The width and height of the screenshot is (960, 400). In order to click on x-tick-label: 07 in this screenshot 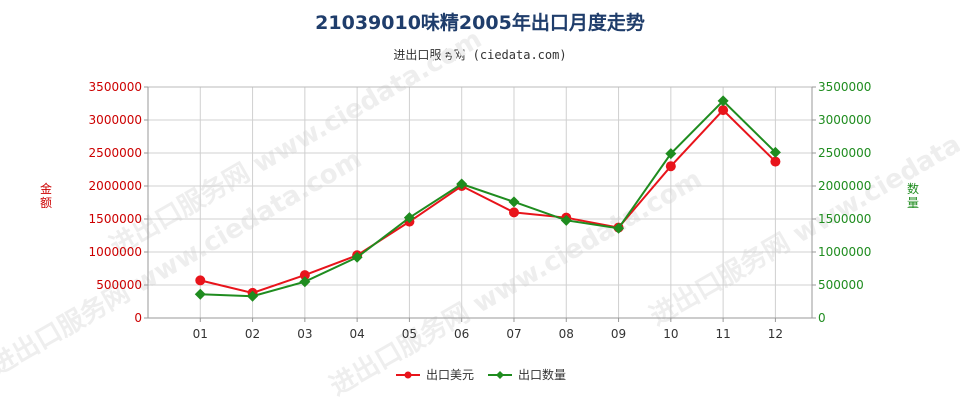, I will do `click(513, 334)`.